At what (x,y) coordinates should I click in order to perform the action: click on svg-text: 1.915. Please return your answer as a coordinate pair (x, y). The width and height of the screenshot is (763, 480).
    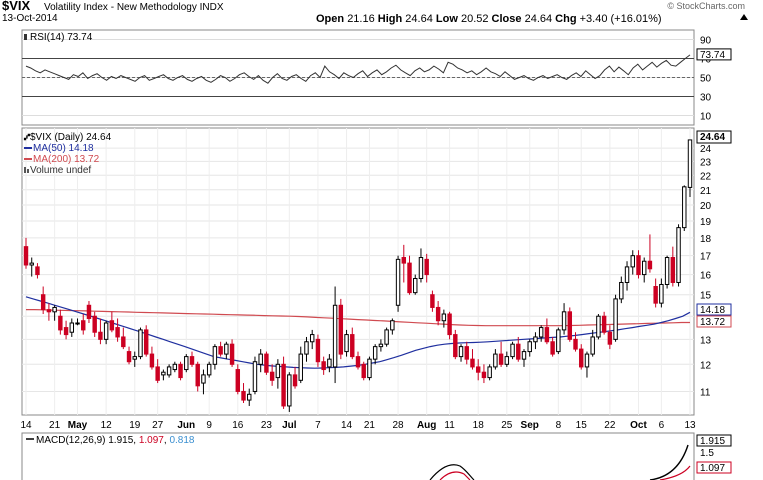
    Looking at the image, I should click on (712, 441).